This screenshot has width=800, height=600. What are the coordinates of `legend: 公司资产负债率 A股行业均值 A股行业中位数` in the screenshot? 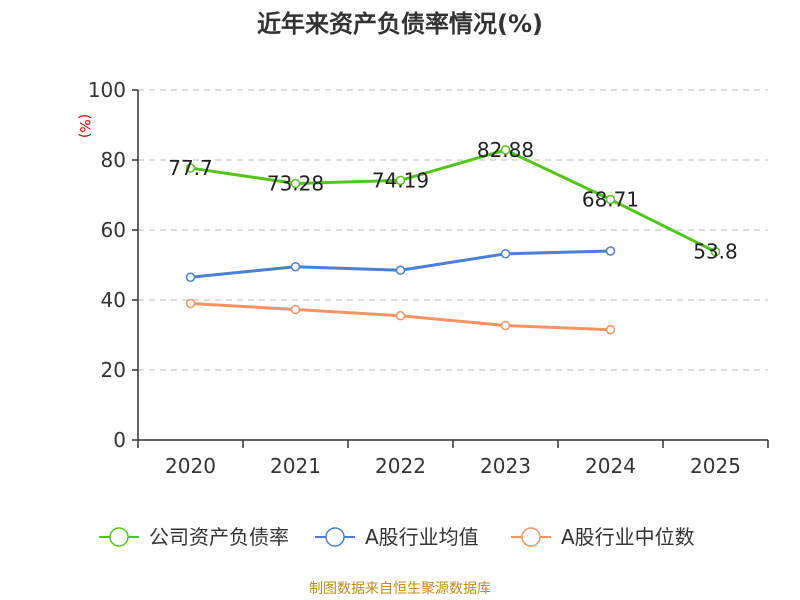 It's located at (397, 537).